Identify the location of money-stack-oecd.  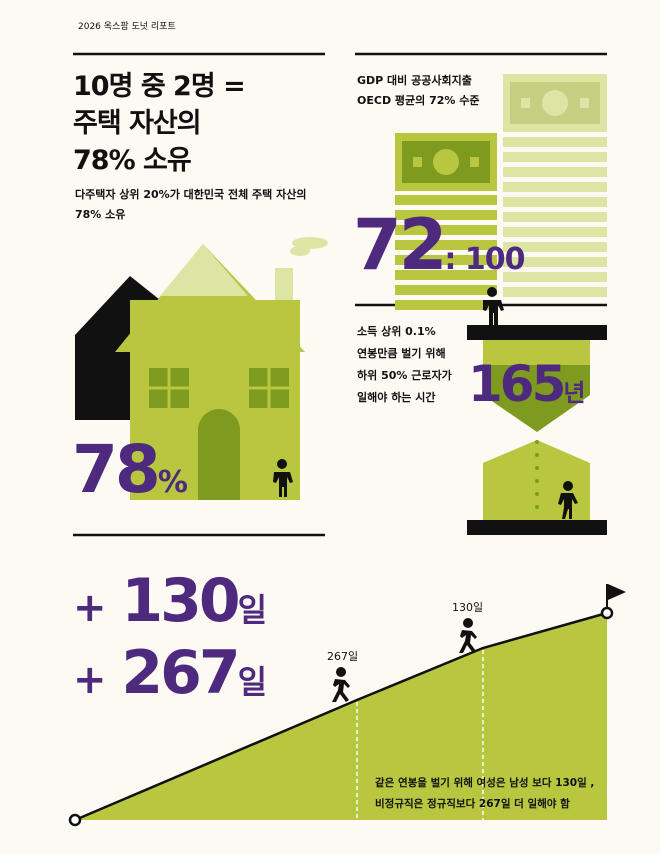
(555, 103).